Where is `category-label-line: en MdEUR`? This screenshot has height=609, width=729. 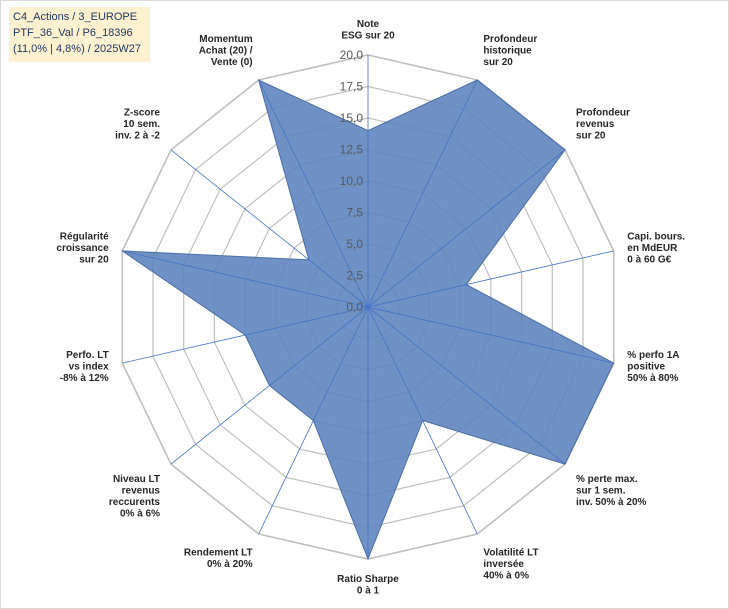 category-label-line: en MdEUR is located at coordinates (652, 248).